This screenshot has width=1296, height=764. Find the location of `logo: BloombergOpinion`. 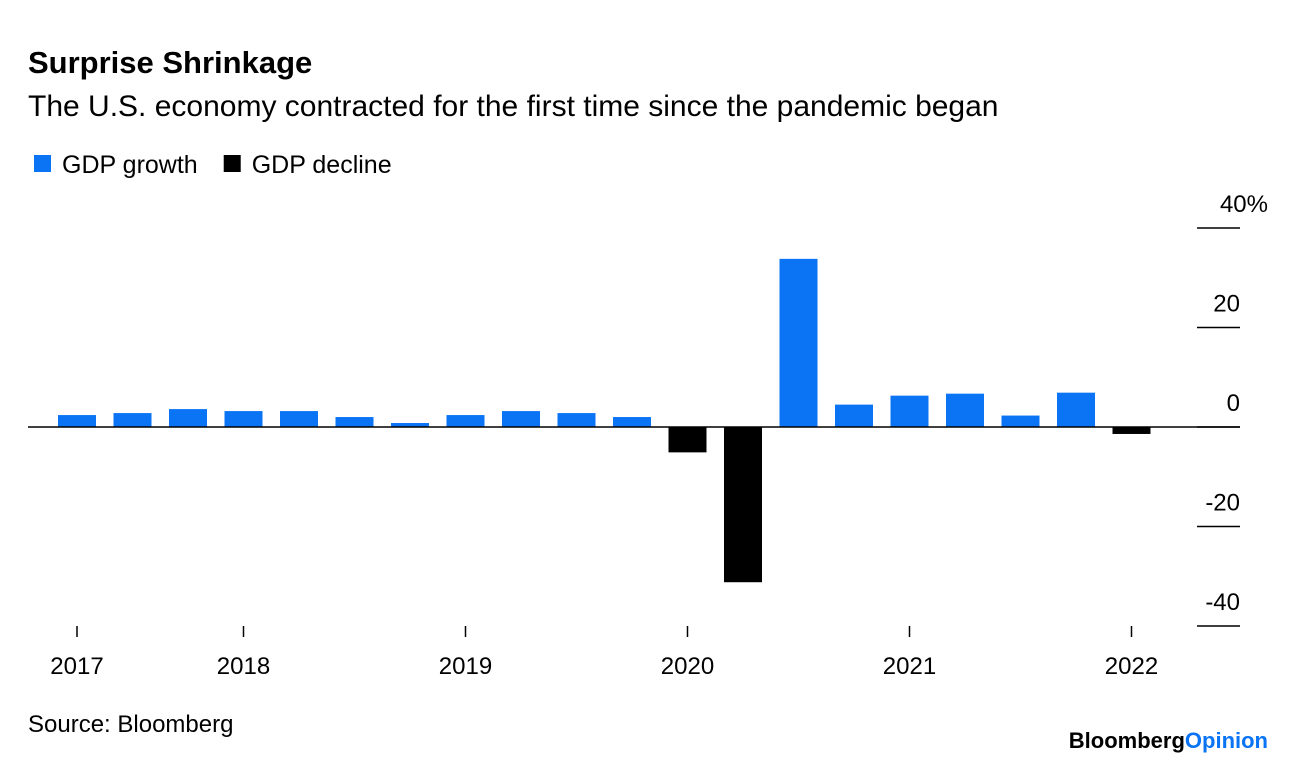

logo: BloombergOpinion is located at coordinates (1168, 740).